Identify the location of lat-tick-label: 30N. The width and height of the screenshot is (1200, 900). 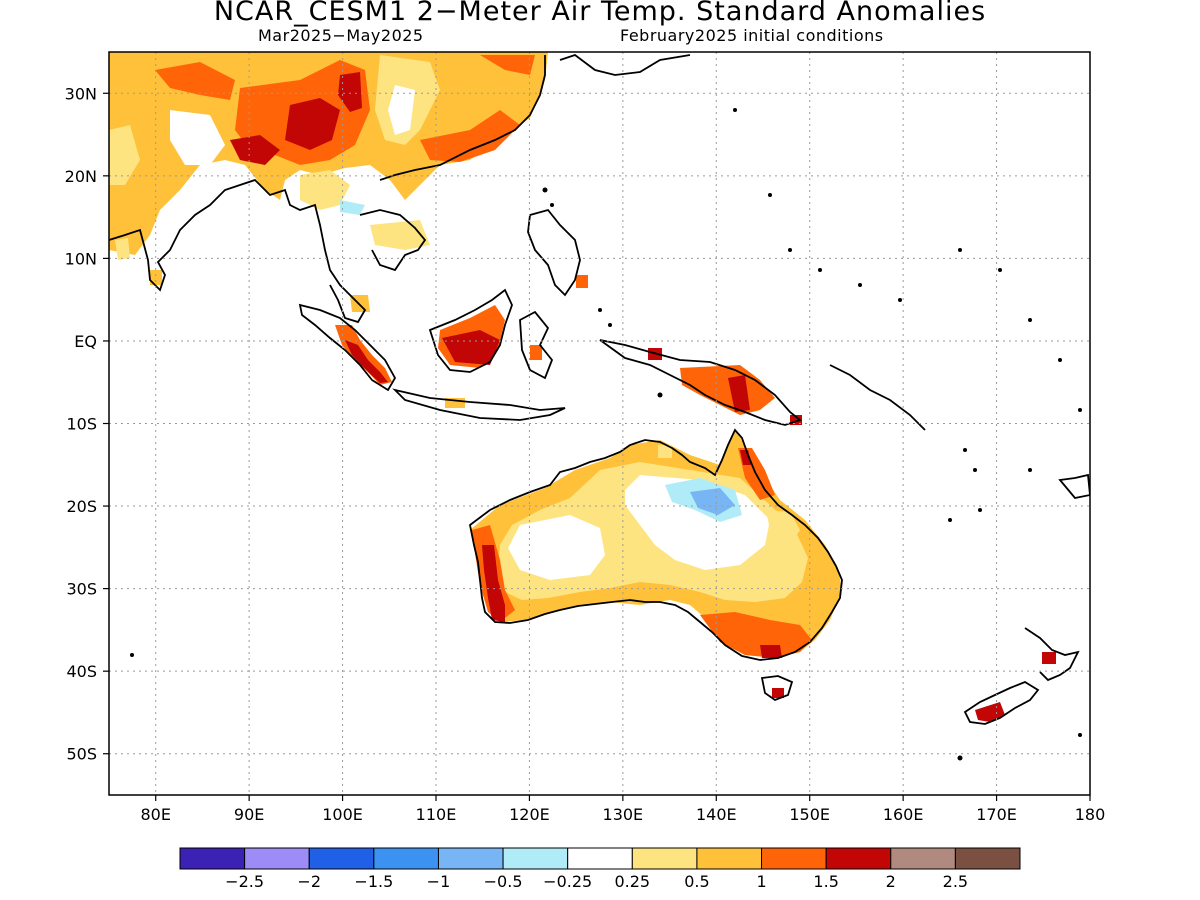
(81, 93).